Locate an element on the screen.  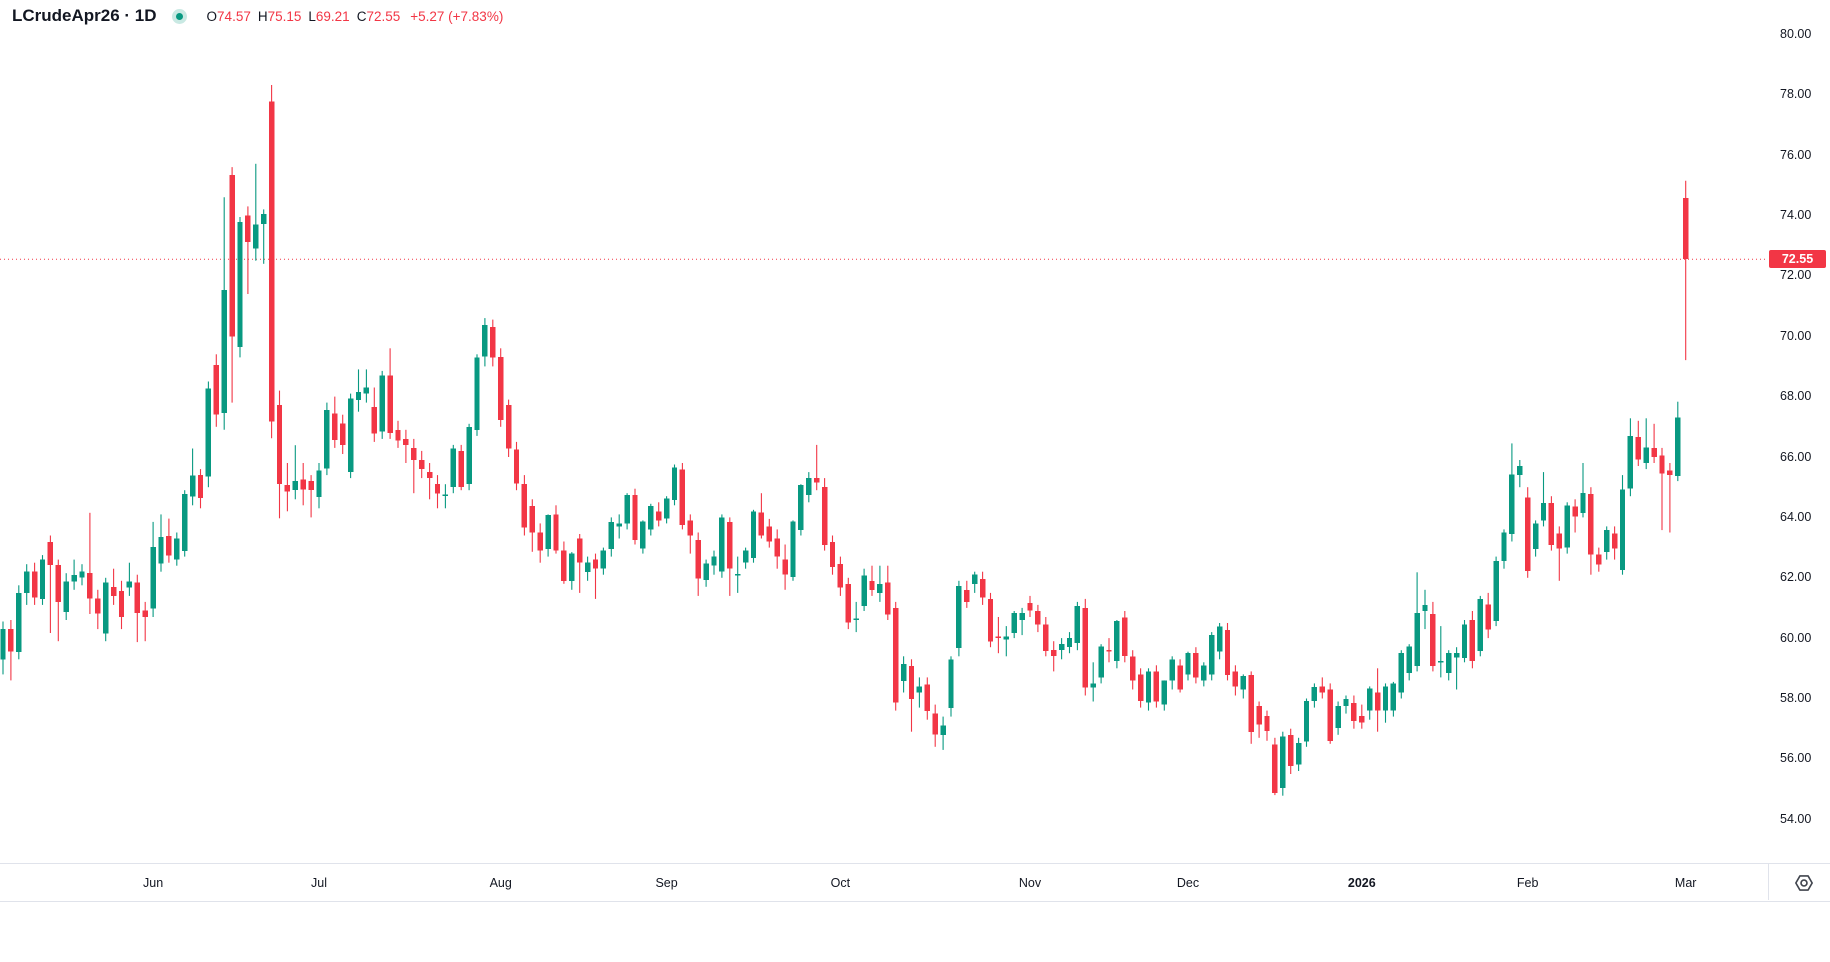
market-status-icon is located at coordinates (179, 16).